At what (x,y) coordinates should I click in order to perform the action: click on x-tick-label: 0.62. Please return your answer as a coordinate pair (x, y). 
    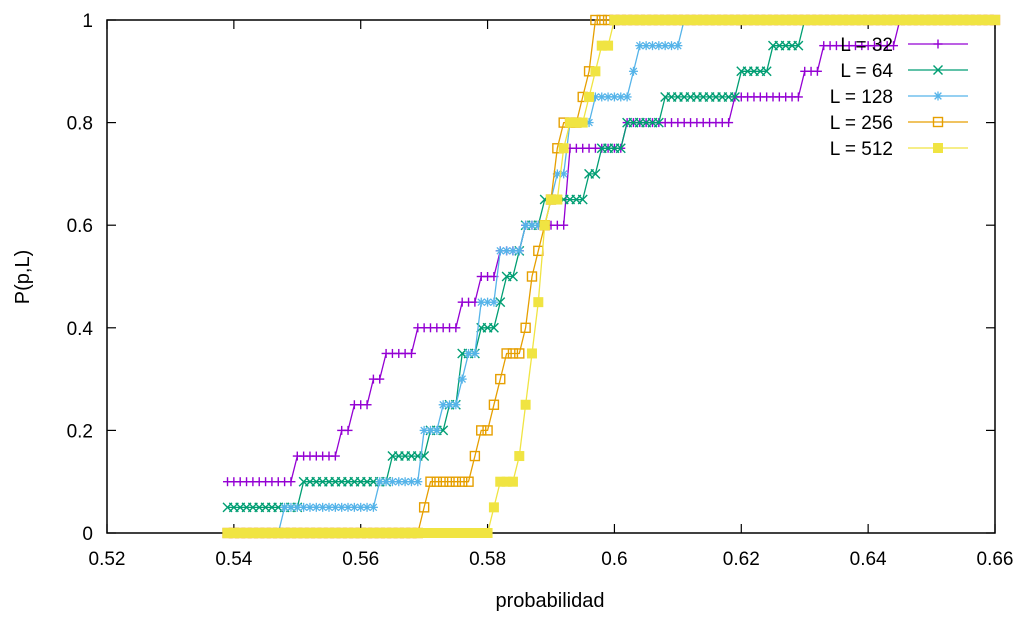
    Looking at the image, I should click on (741, 559).